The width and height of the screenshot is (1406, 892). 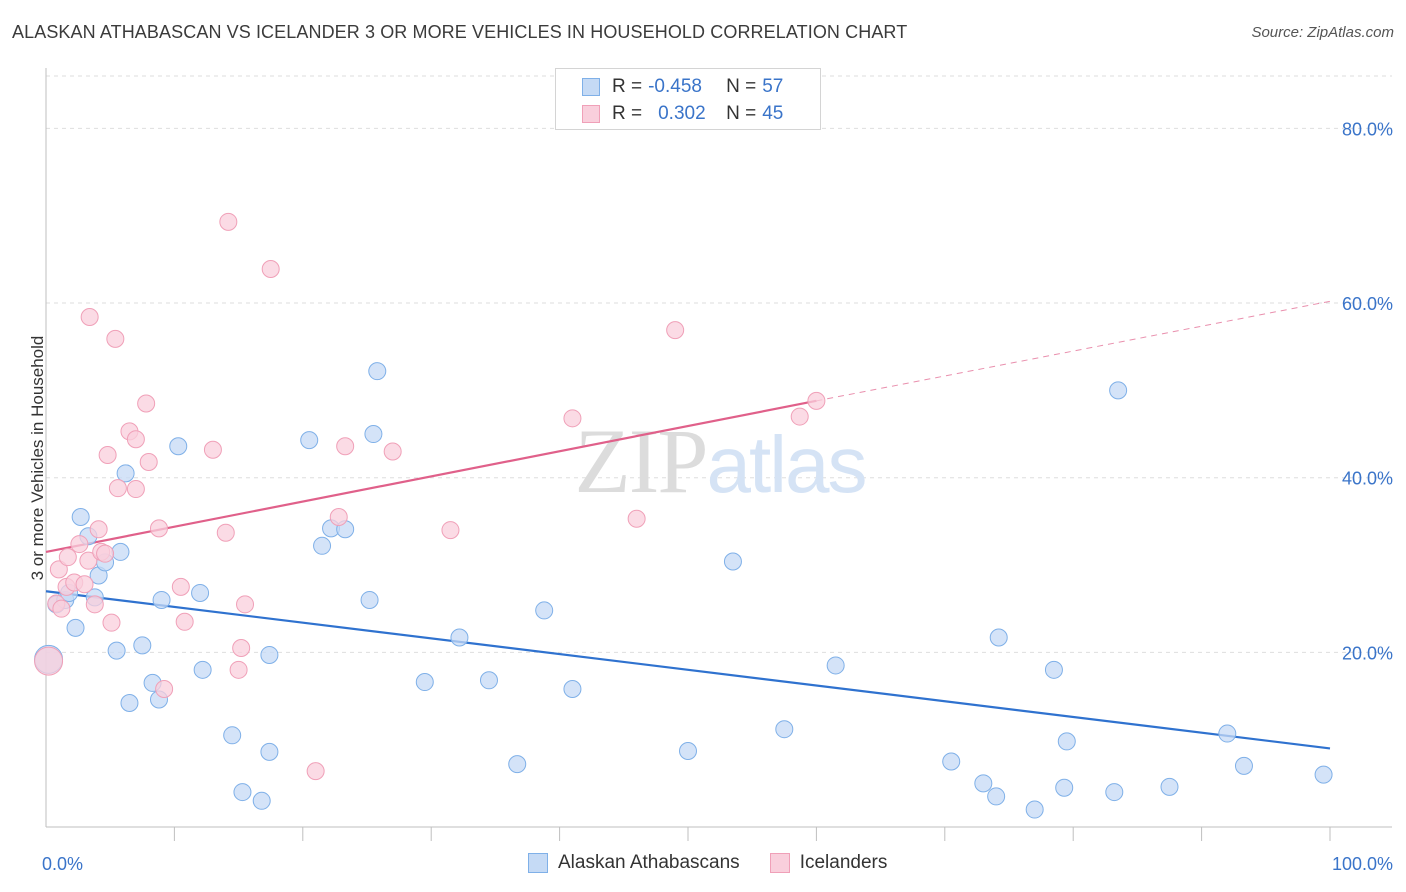 I want to click on r-value: 0.302, so click(x=682, y=113).